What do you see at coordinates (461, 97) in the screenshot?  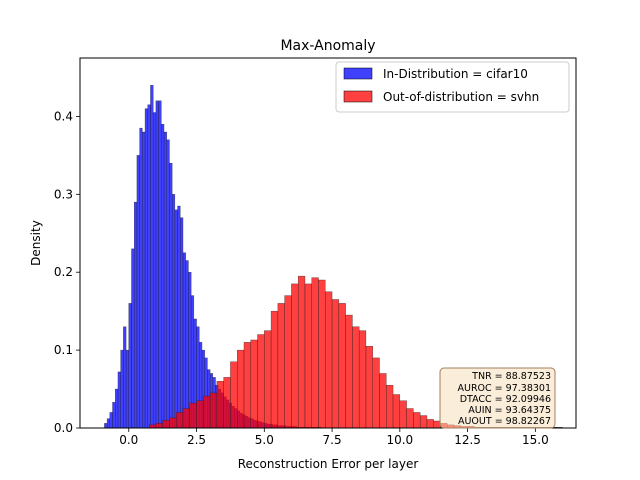 I see `legend-label-out-of-distribution: Out-of-distribution = svhn` at bounding box center [461, 97].